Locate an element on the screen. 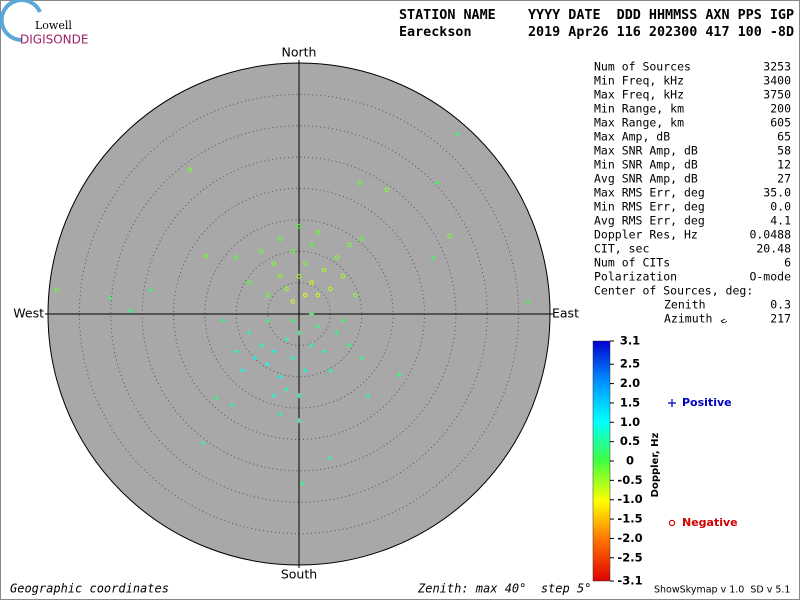 This screenshot has width=800, height=600. stat-label: Min Freq, kHz is located at coordinates (639, 81).